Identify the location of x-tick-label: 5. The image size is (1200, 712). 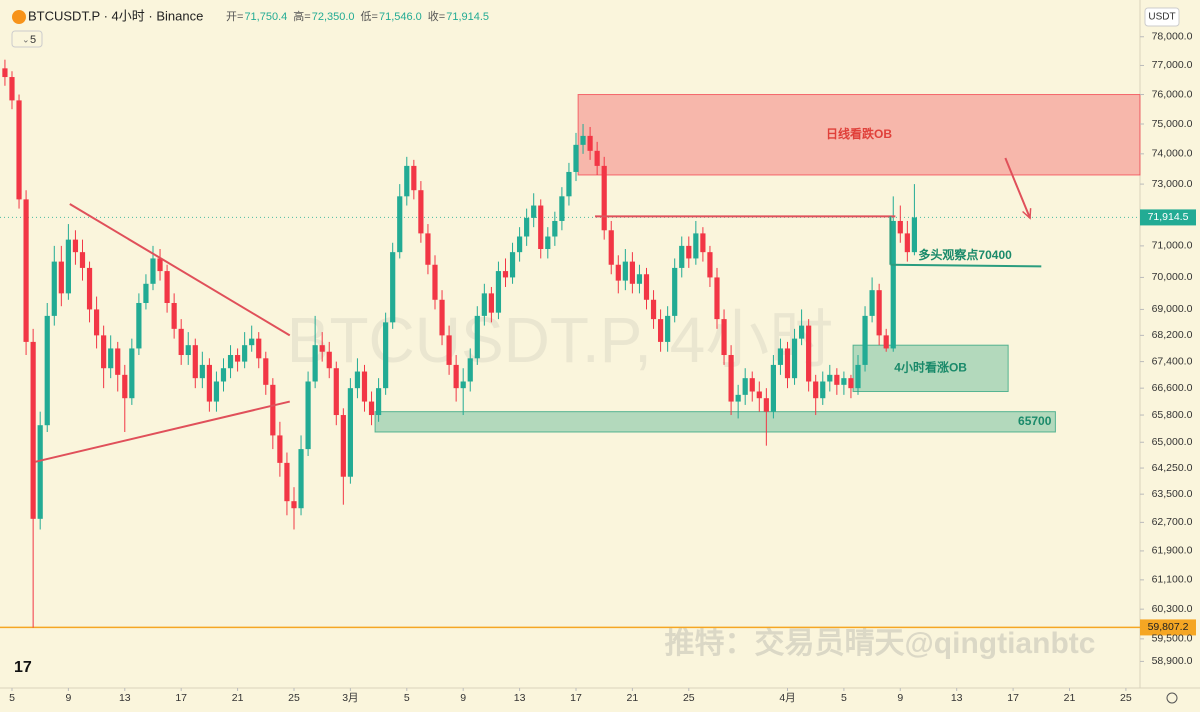
(12, 698).